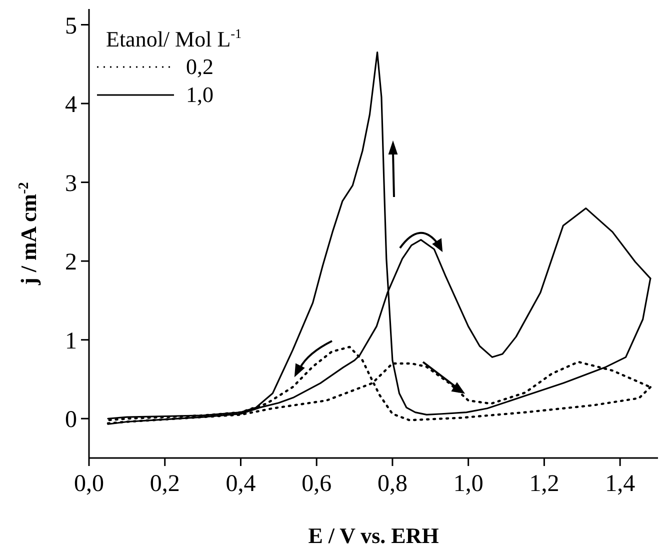  I want to click on x-tick-label: 0,2, so click(165, 484).